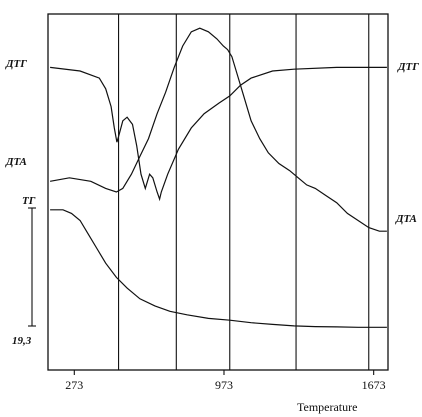  What do you see at coordinates (16, 64) in the screenshot?
I see `label-dtg-left: ДТГ` at bounding box center [16, 64].